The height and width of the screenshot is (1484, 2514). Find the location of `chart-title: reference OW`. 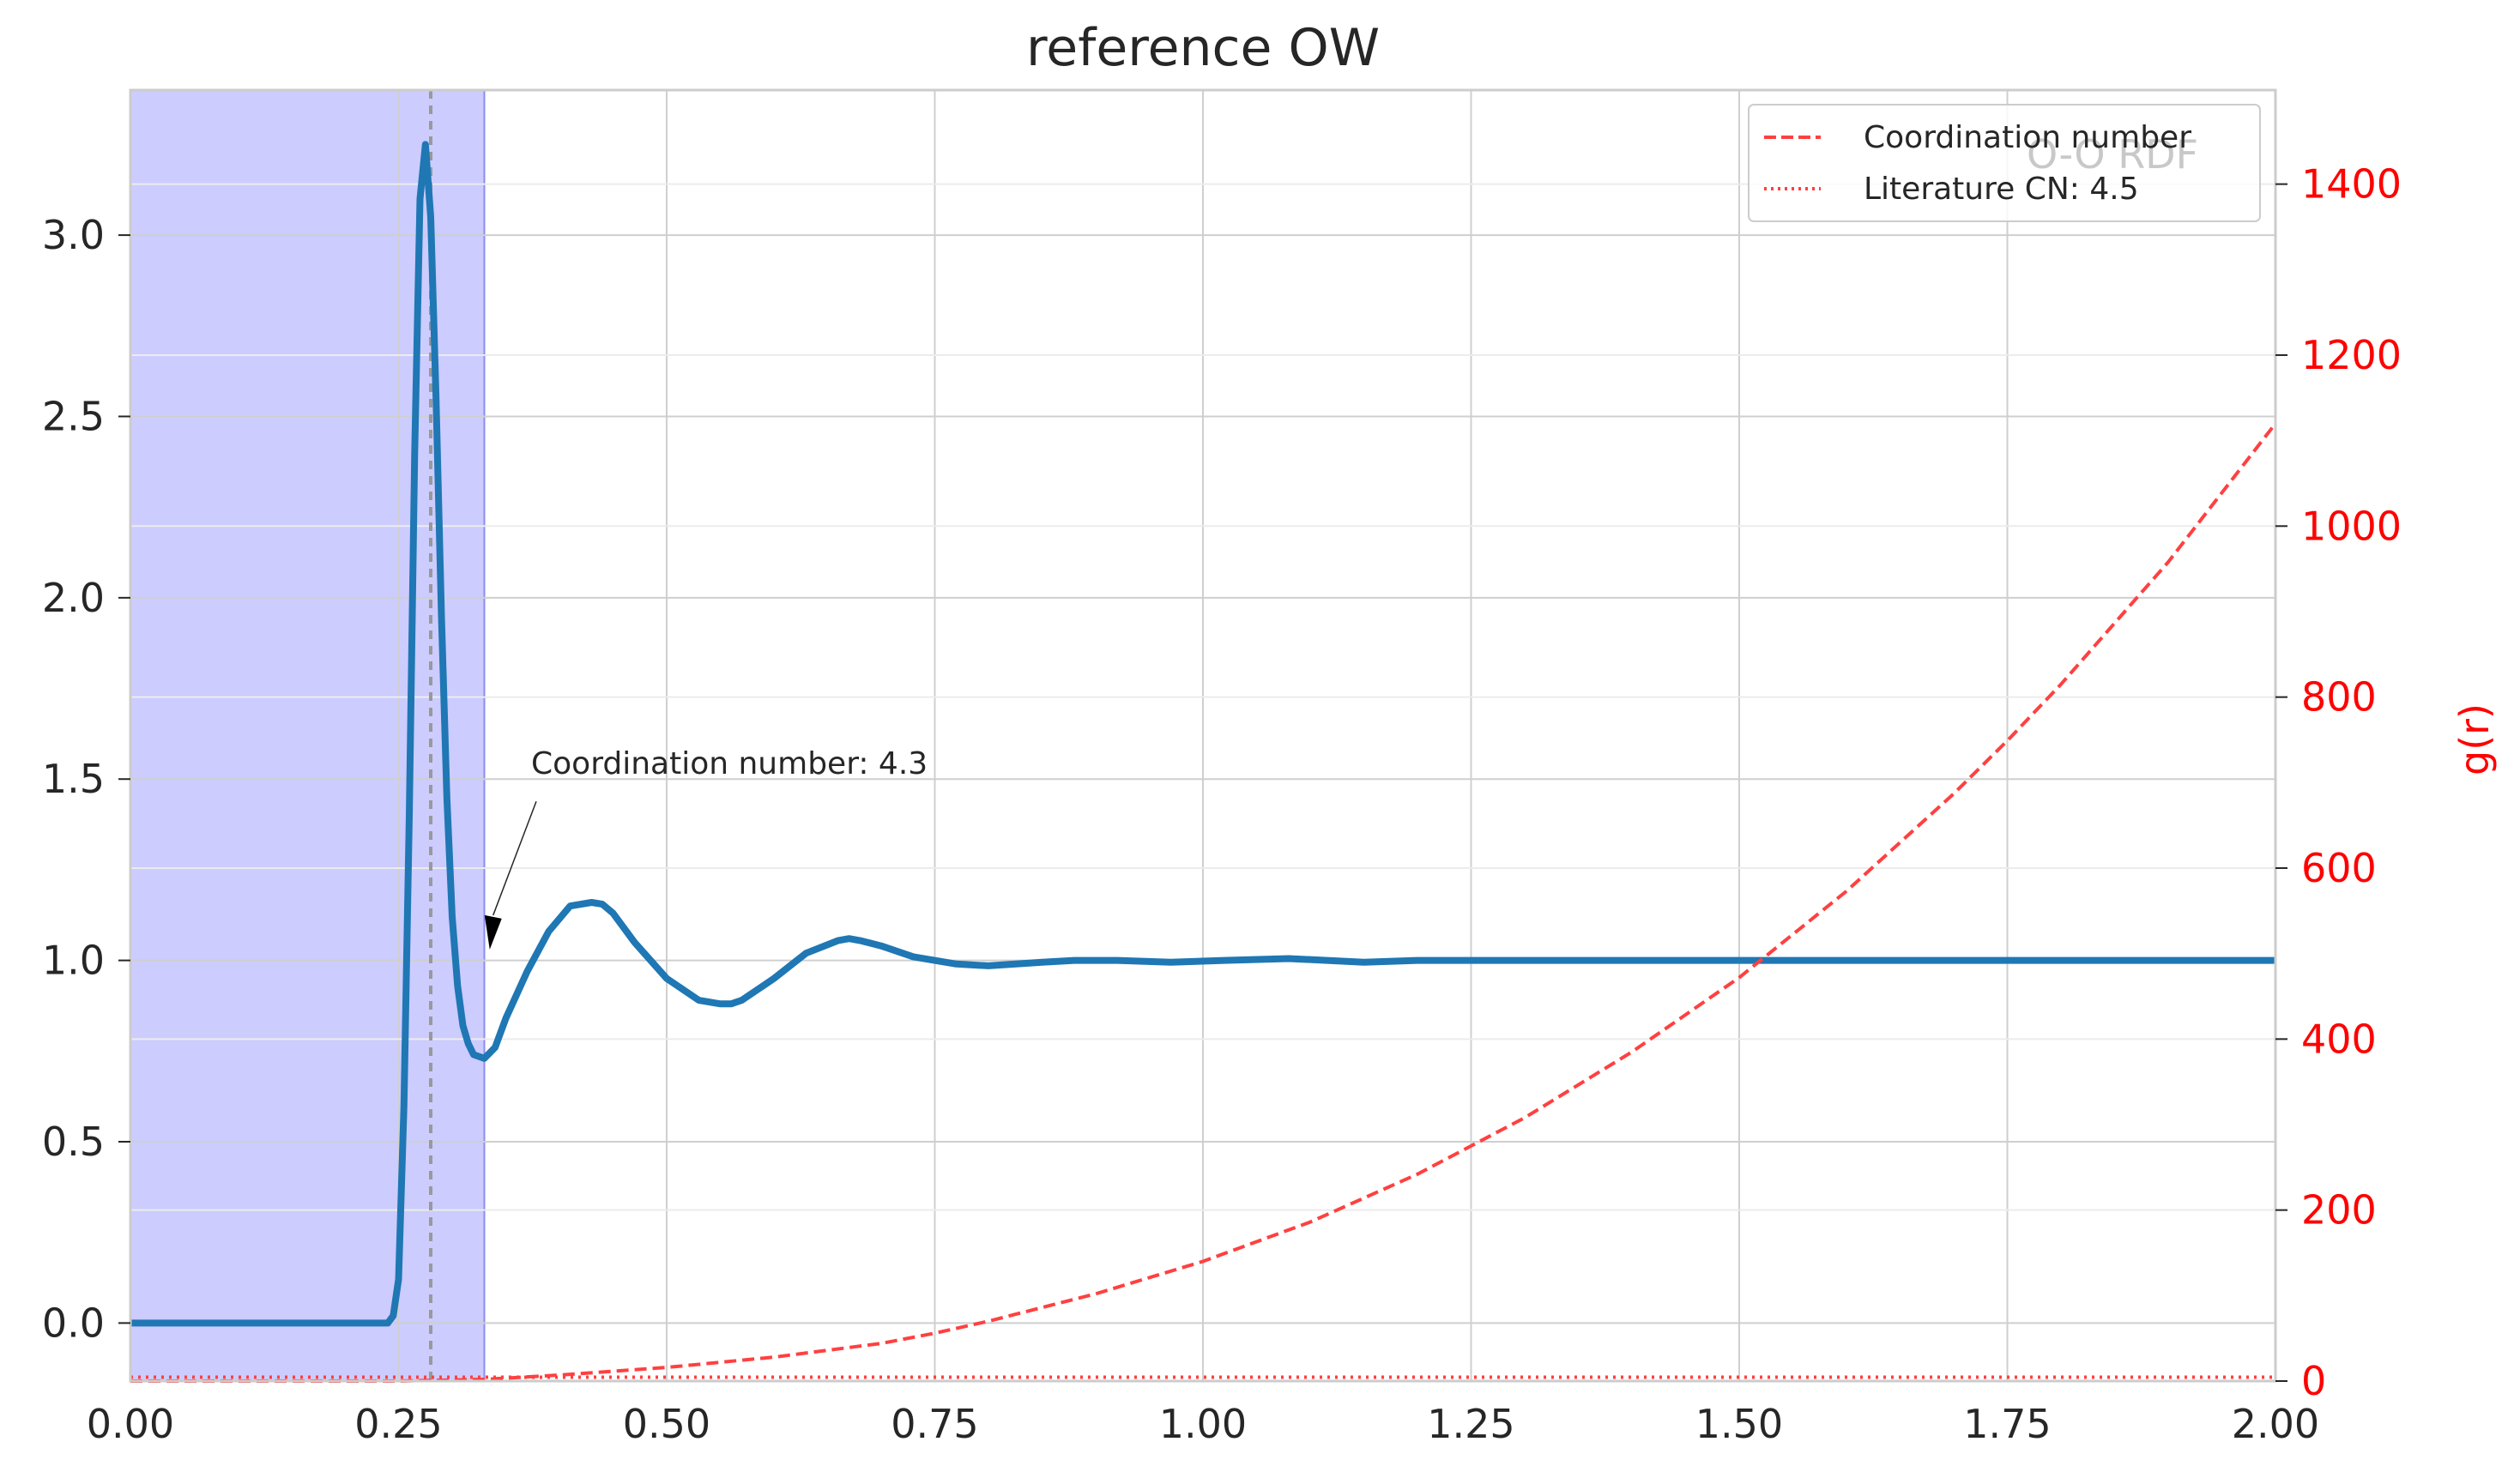

chart-title: reference OW is located at coordinates (1203, 48).